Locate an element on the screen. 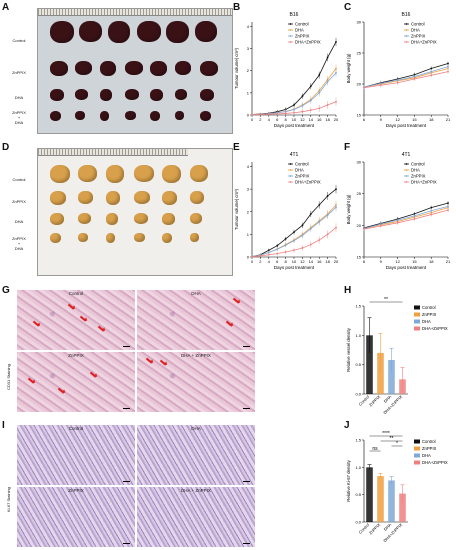  histo-ki67-dha: DHA is located at coordinates (196, 455).